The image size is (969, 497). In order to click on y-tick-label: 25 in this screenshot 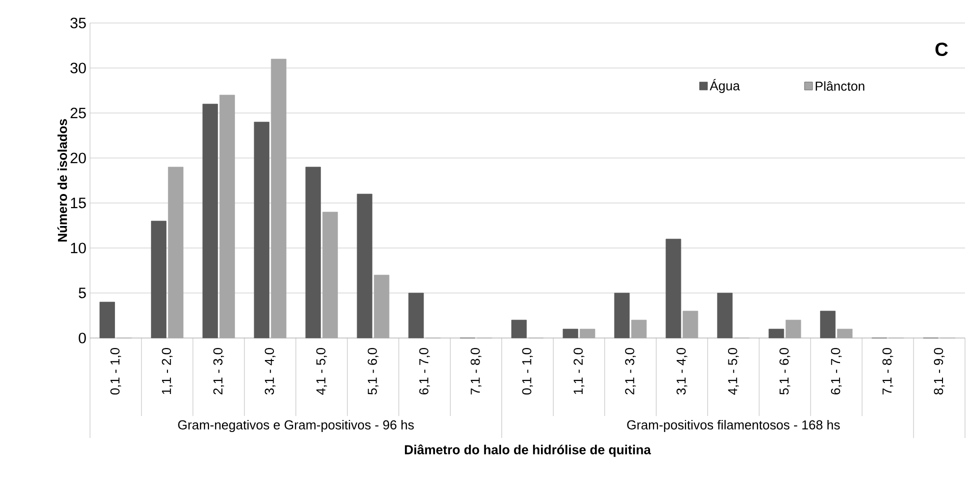, I will do `click(78, 113)`.